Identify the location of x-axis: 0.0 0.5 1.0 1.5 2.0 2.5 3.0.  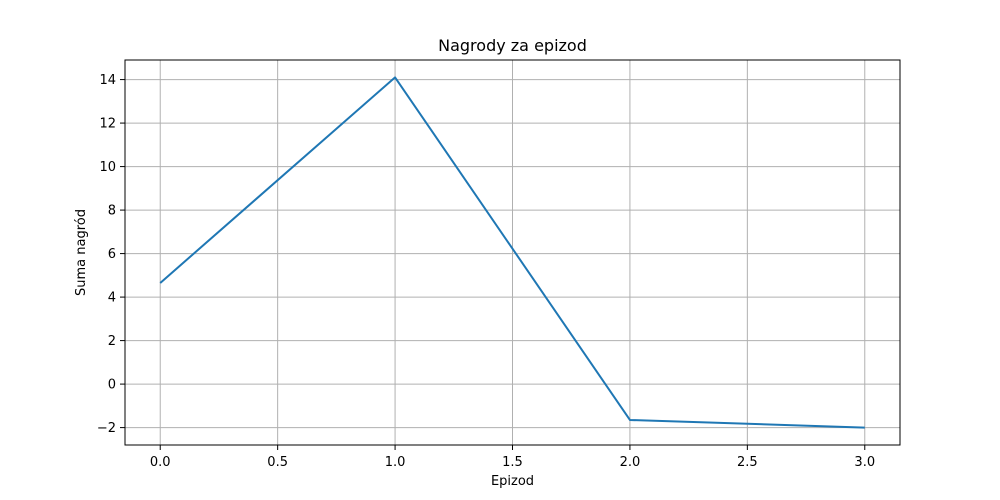
(512, 457).